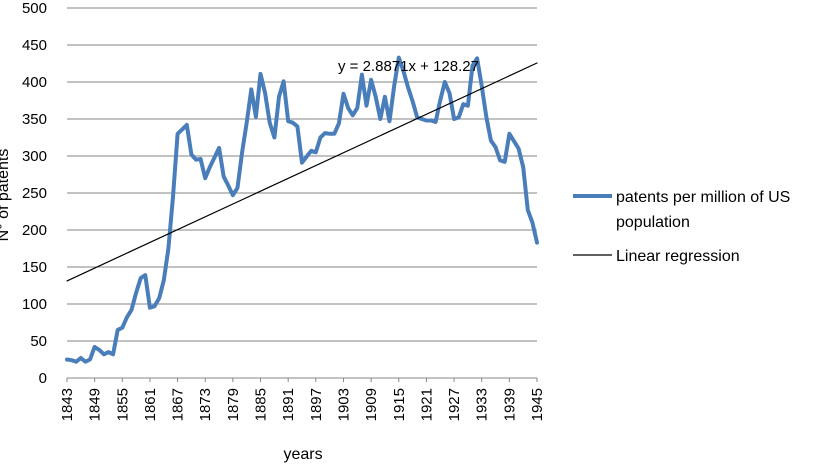 This screenshot has width=828, height=465. Describe the element at coordinates (67, 404) in the screenshot. I see `x-tick-label: 1843` at that location.